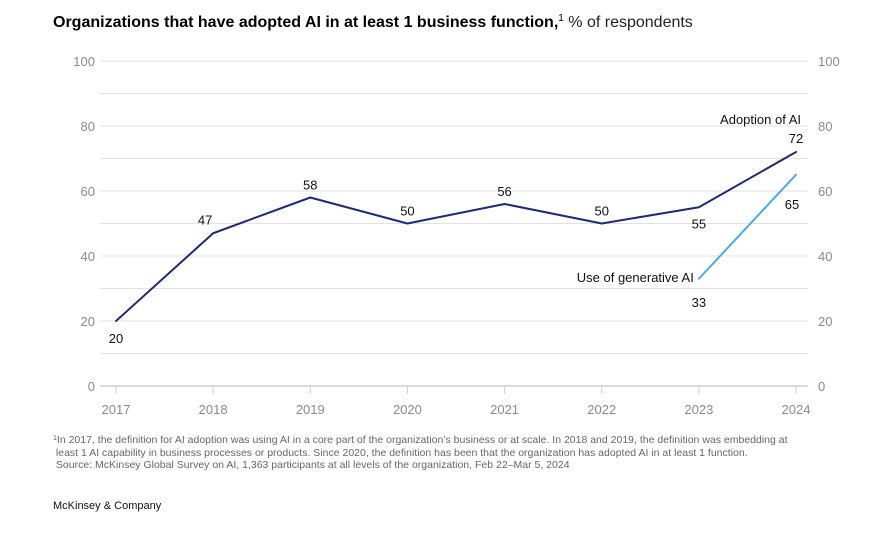  What do you see at coordinates (760, 119) in the screenshot?
I see `series-label-adoption: Adoption of AI` at bounding box center [760, 119].